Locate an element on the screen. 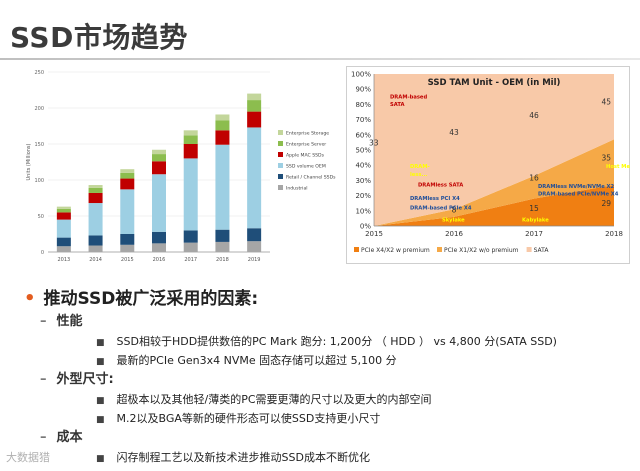 This screenshot has height=471, width=640. legend-entry: Apple MAC SSDs is located at coordinates (305, 156).